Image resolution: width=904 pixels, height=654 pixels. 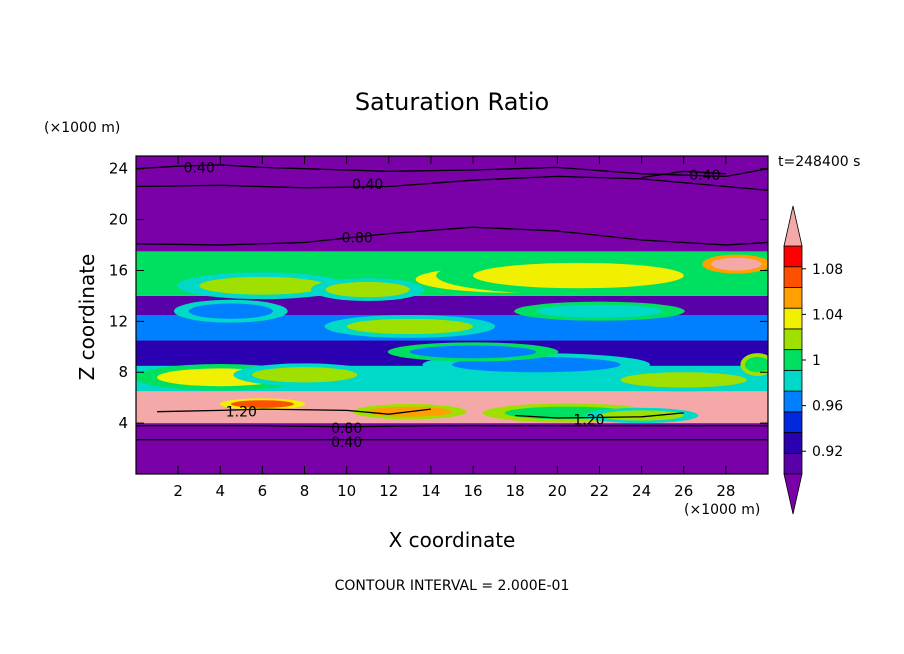 What do you see at coordinates (388, 491) in the screenshot?
I see `x-tick-label-12: 12` at bounding box center [388, 491].